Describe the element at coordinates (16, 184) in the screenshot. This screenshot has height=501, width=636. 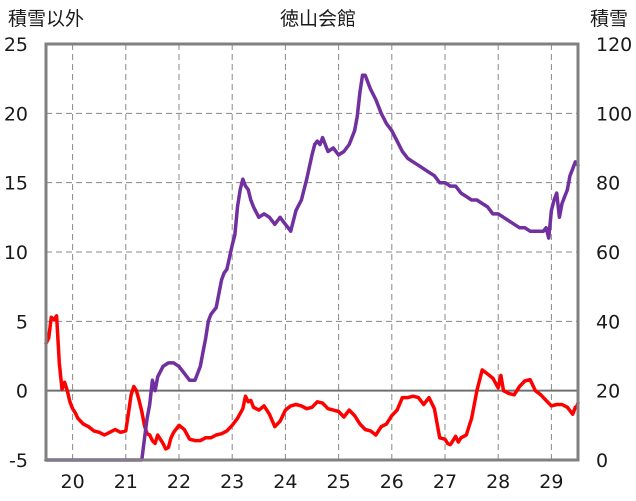
I see `left-tick-label: 15` at that location.